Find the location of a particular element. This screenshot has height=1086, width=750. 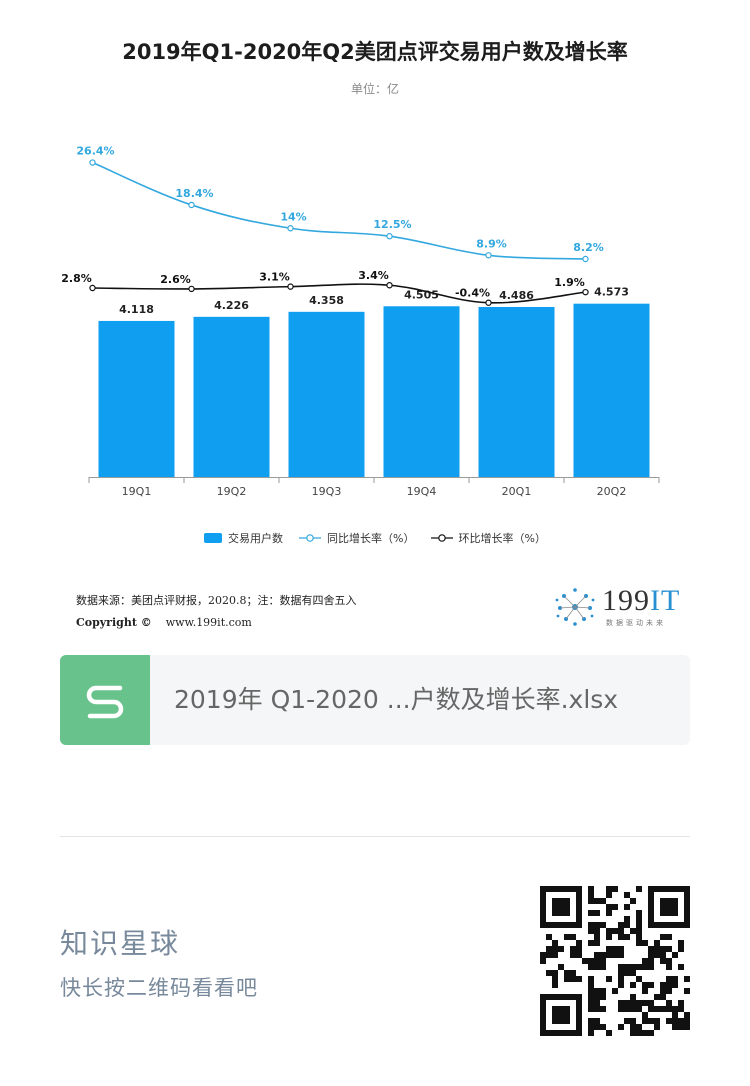

logo-wordmark: 199IT is located at coordinates (641, 601).